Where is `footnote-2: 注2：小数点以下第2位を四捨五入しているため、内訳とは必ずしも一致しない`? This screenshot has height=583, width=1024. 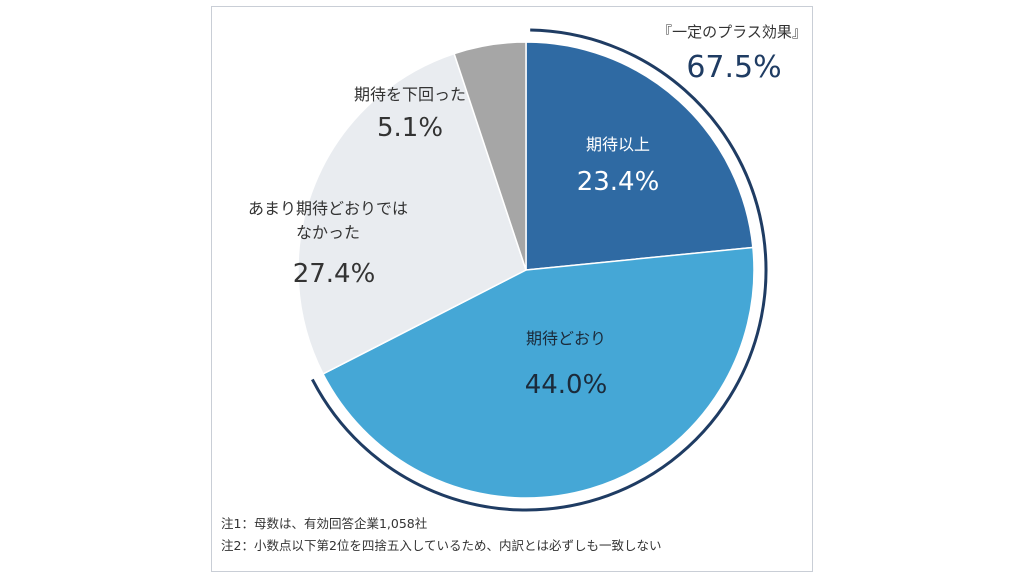
footnote-2: 注2：小数点以下第2位を四捨五入しているため、内訳とは必ずしも一致しない is located at coordinates (441, 545).